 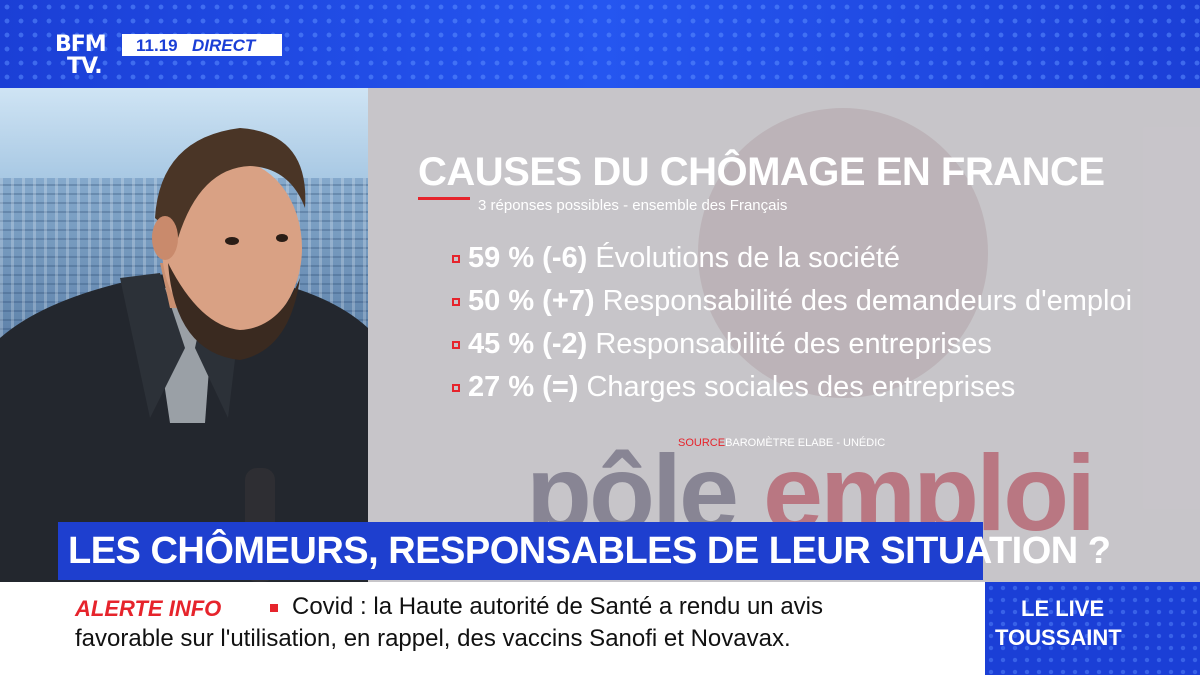 What do you see at coordinates (867, 301) in the screenshot?
I see `survey-item-desc: Responsabilité des demandeurs d'emploi` at bounding box center [867, 301].